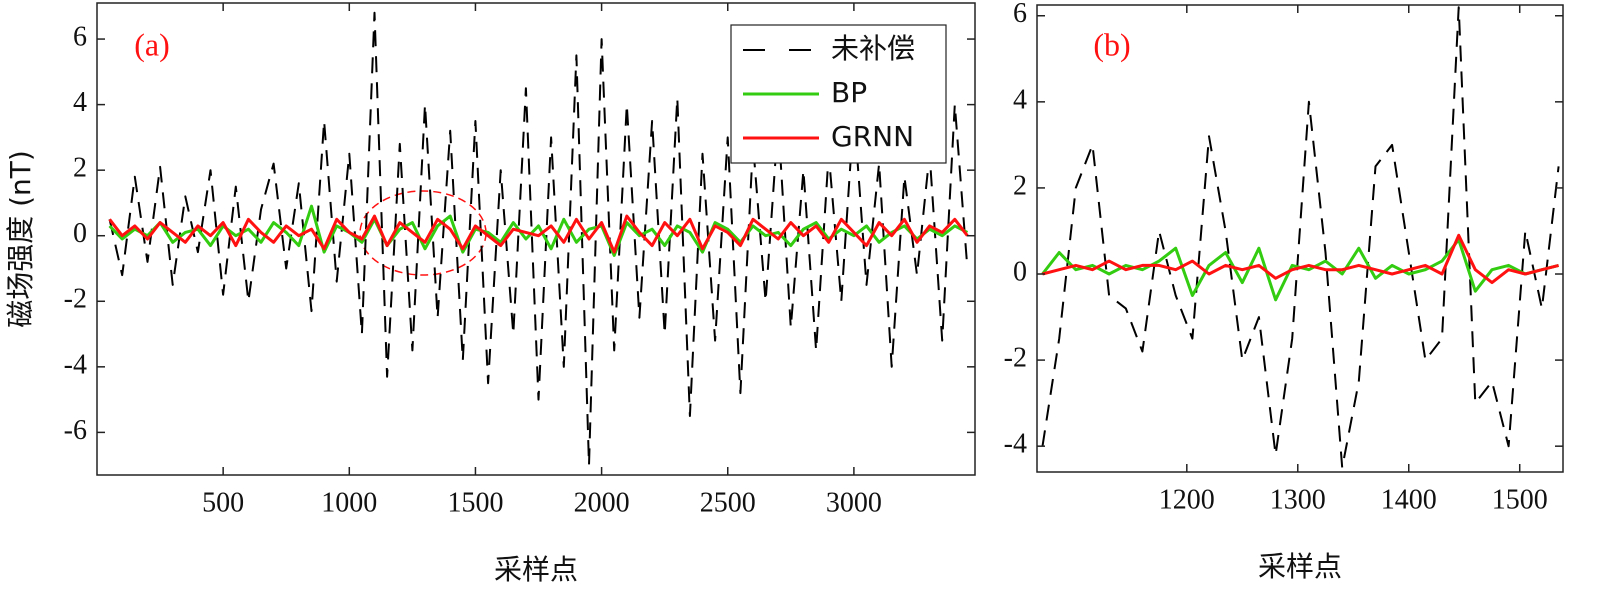 The width and height of the screenshot is (1610, 597). I want to click on legend-label: BP, so click(849, 92).